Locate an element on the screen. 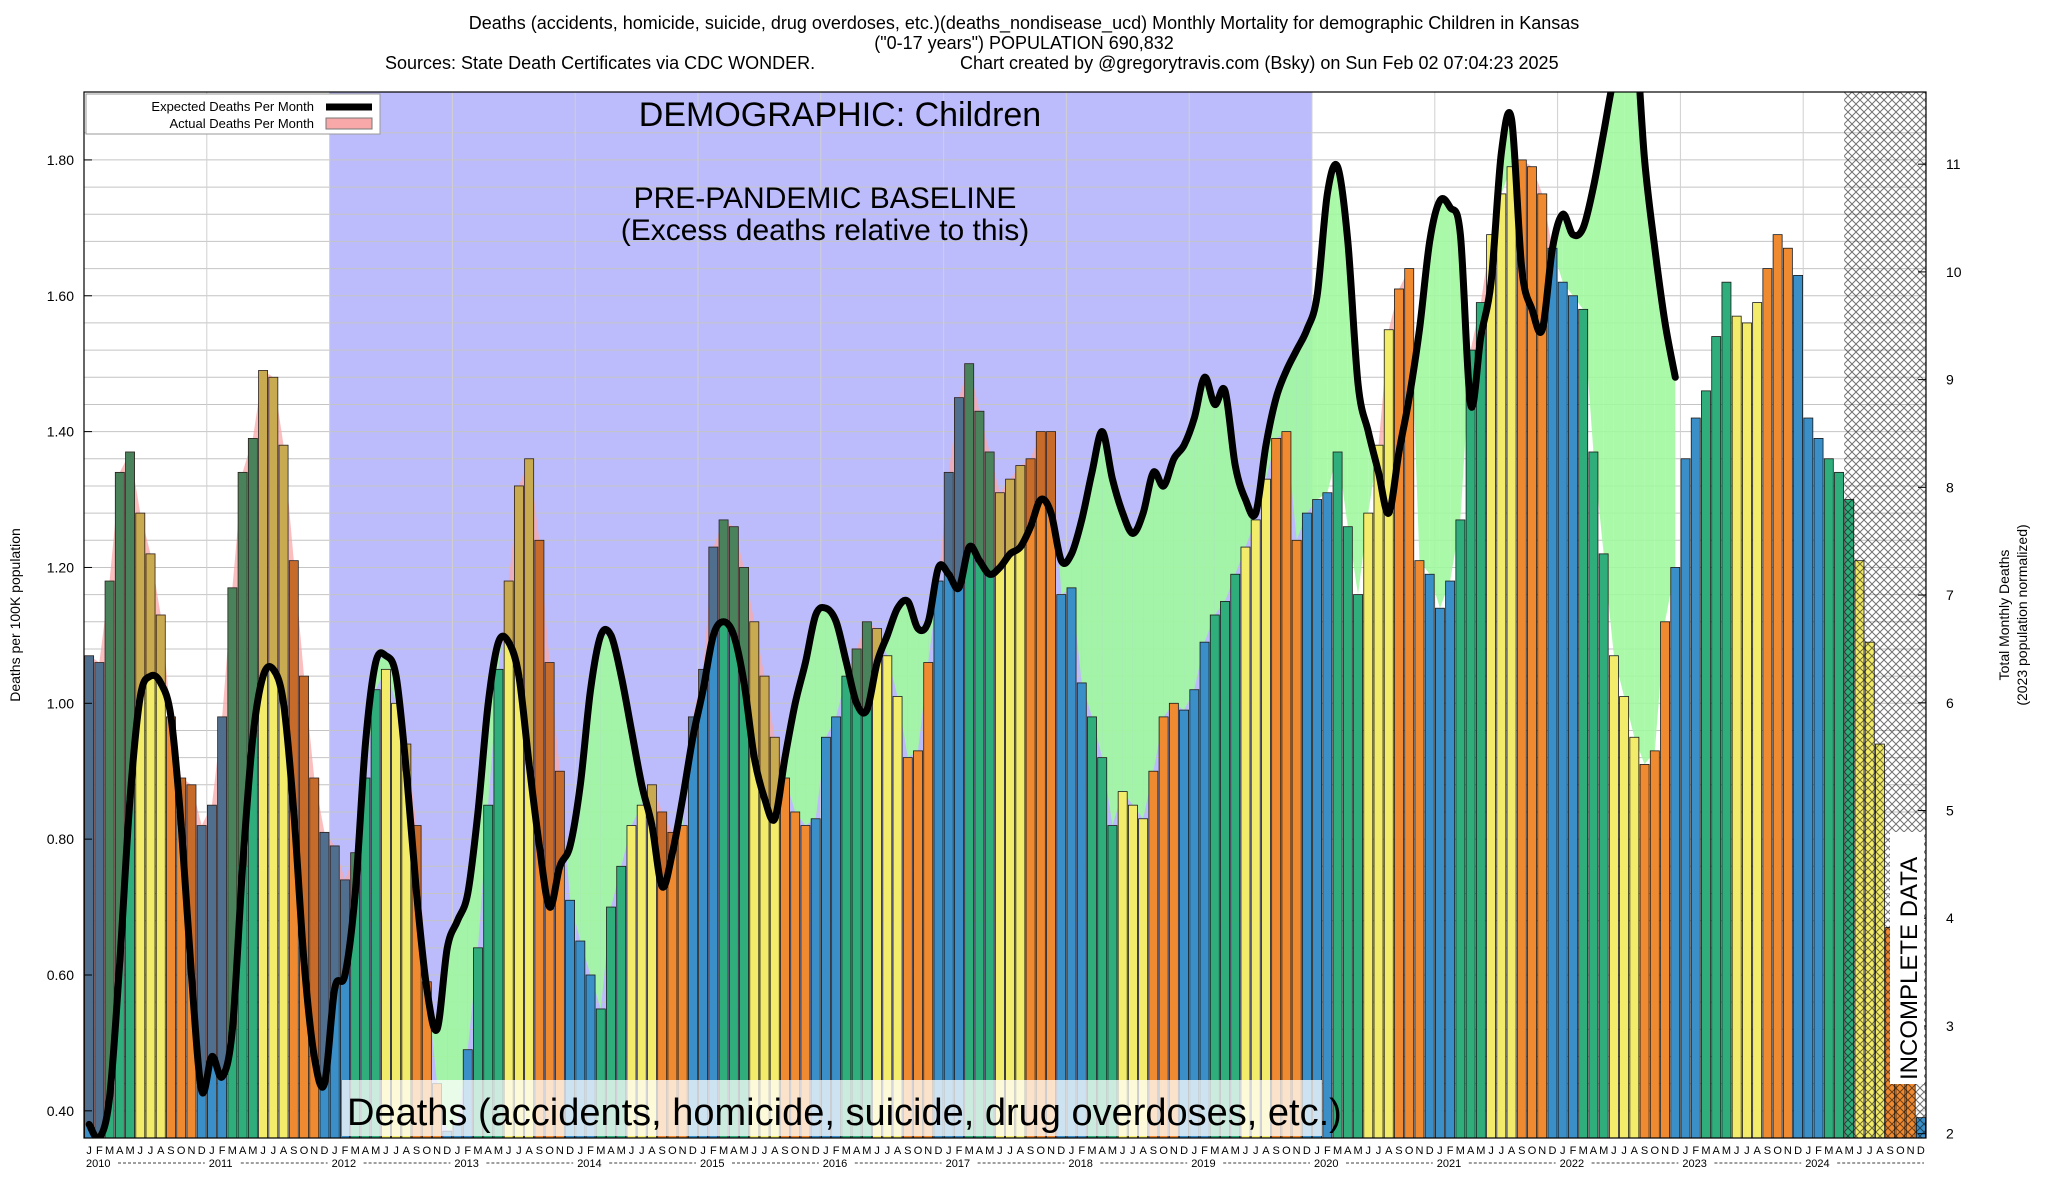  y-axis-label-right-2: (2023 population normalized) is located at coordinates (2022, 614).